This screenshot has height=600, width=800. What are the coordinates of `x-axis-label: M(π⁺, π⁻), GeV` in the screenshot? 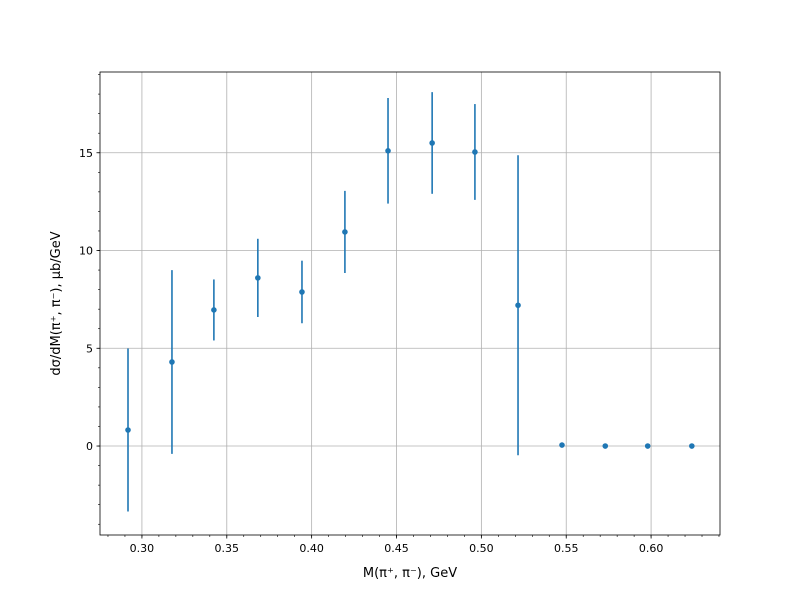 It's located at (410, 573).